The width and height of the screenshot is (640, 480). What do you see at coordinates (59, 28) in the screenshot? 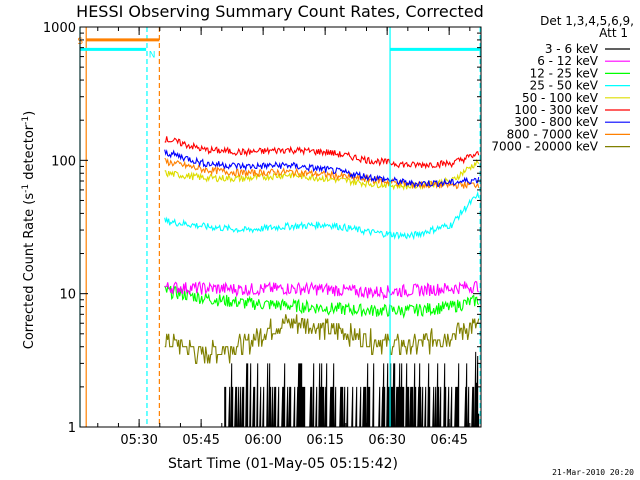
I see `y-tick-label: 1000` at bounding box center [59, 28].